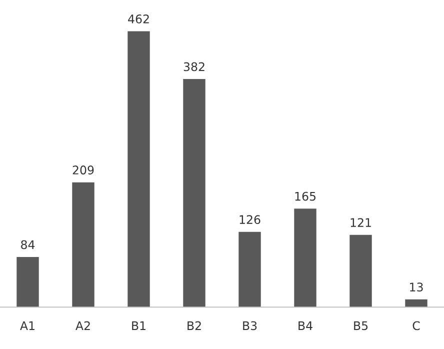 The width and height of the screenshot is (444, 349). What do you see at coordinates (305, 196) in the screenshot?
I see `data-label: 165` at bounding box center [305, 196].